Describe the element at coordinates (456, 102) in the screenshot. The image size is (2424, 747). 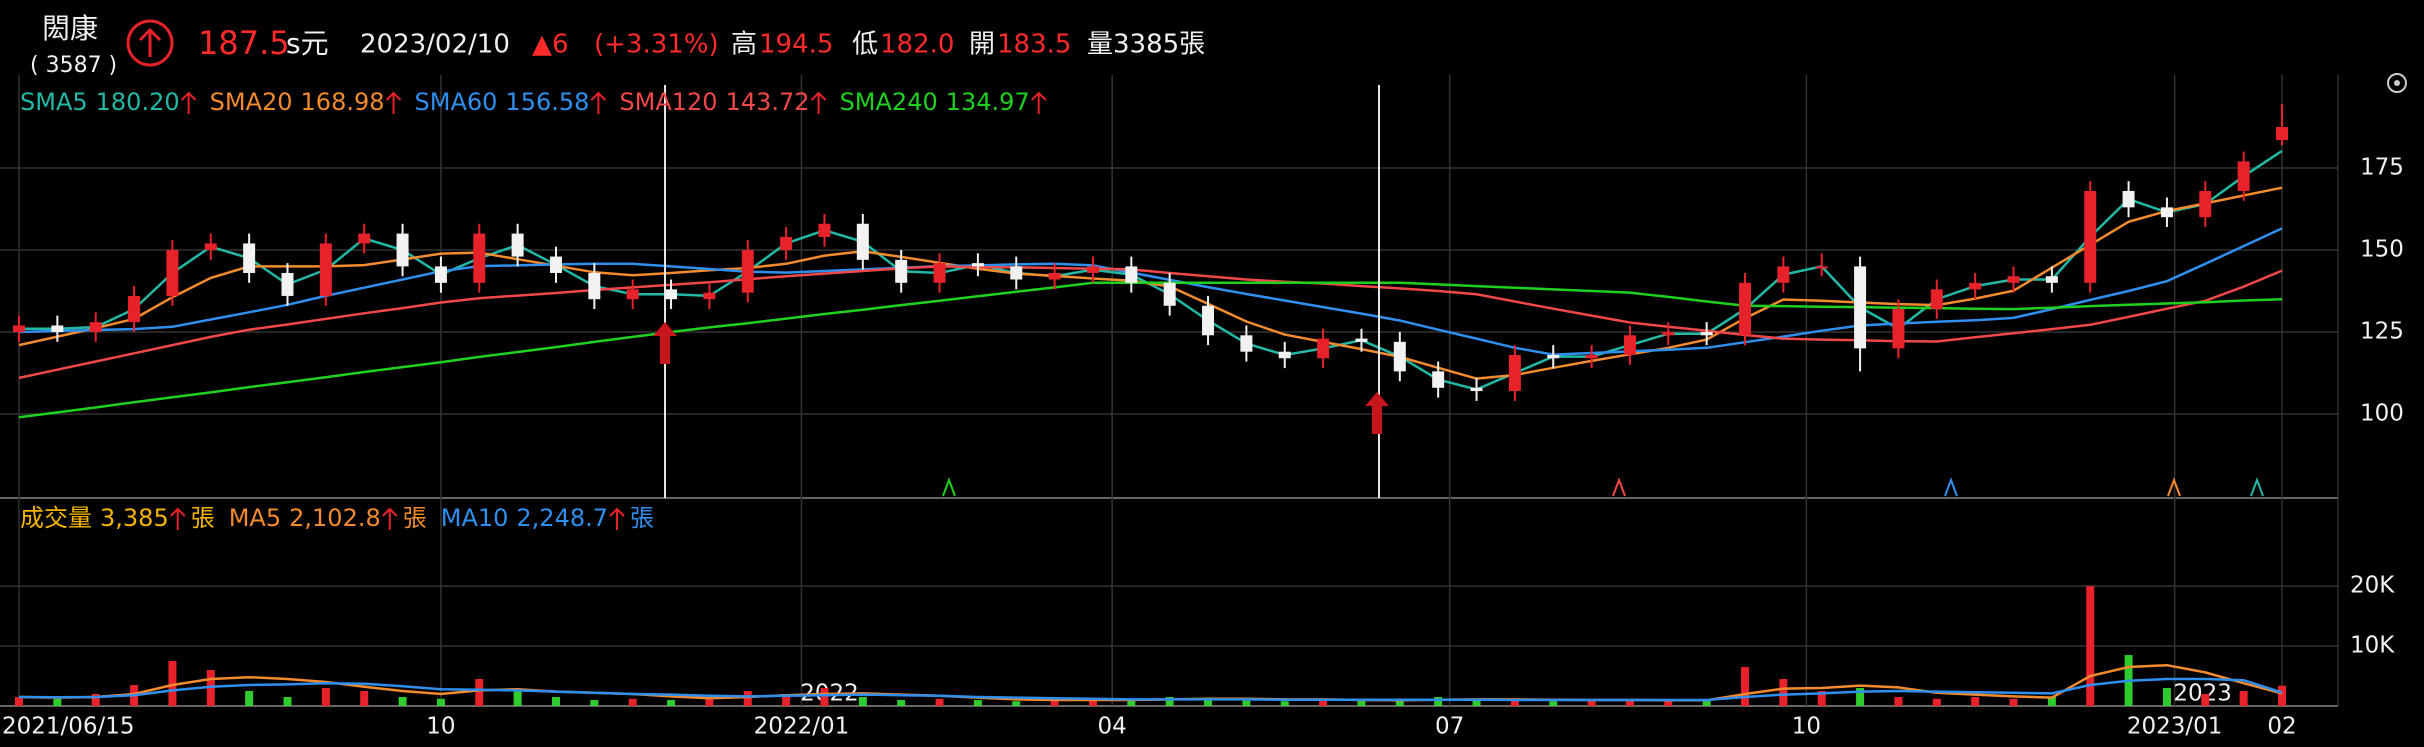
I see `legend-name: SMA60` at that location.